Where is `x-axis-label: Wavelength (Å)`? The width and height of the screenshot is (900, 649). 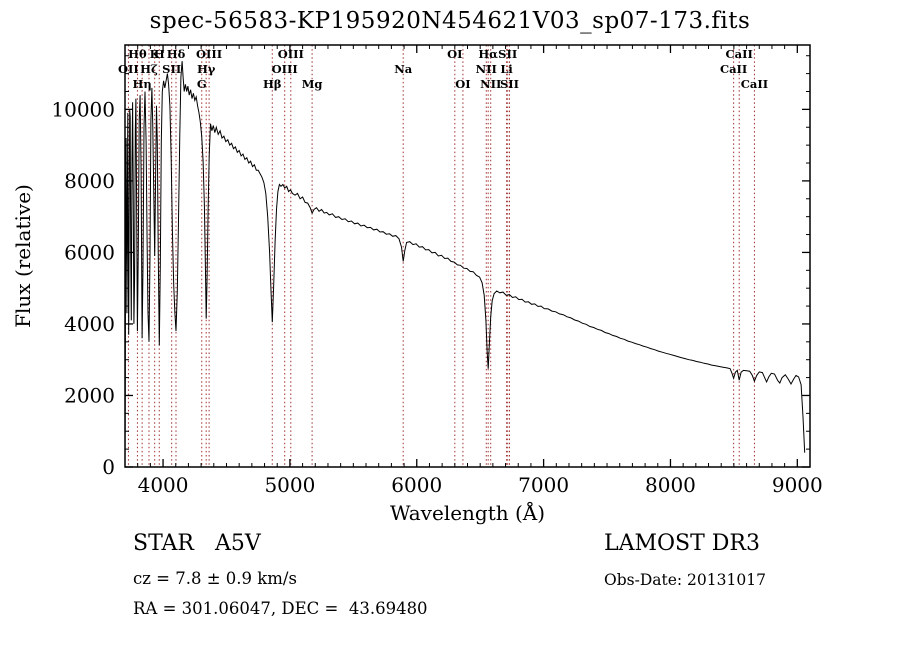
x-axis-label: Wavelength (Å) is located at coordinates (467, 512).